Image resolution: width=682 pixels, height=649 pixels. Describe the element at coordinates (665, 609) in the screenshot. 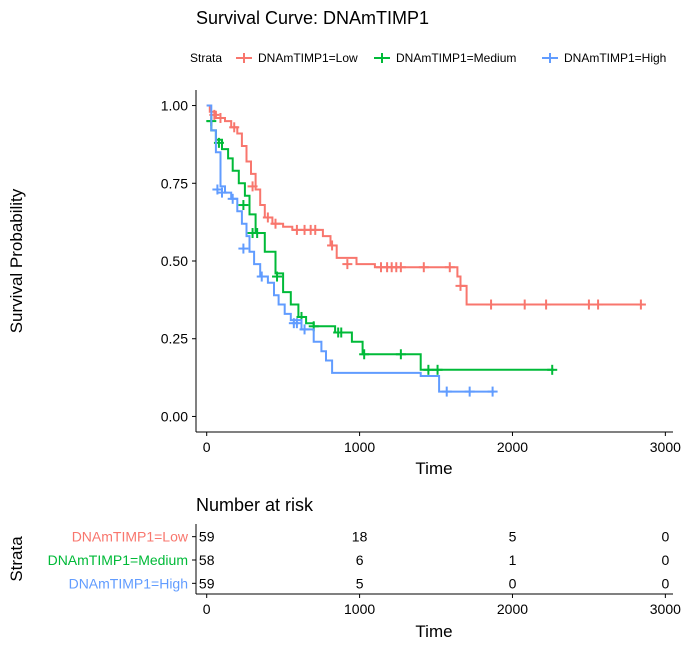

I see `risk-x-tick-label: 3000` at that location.